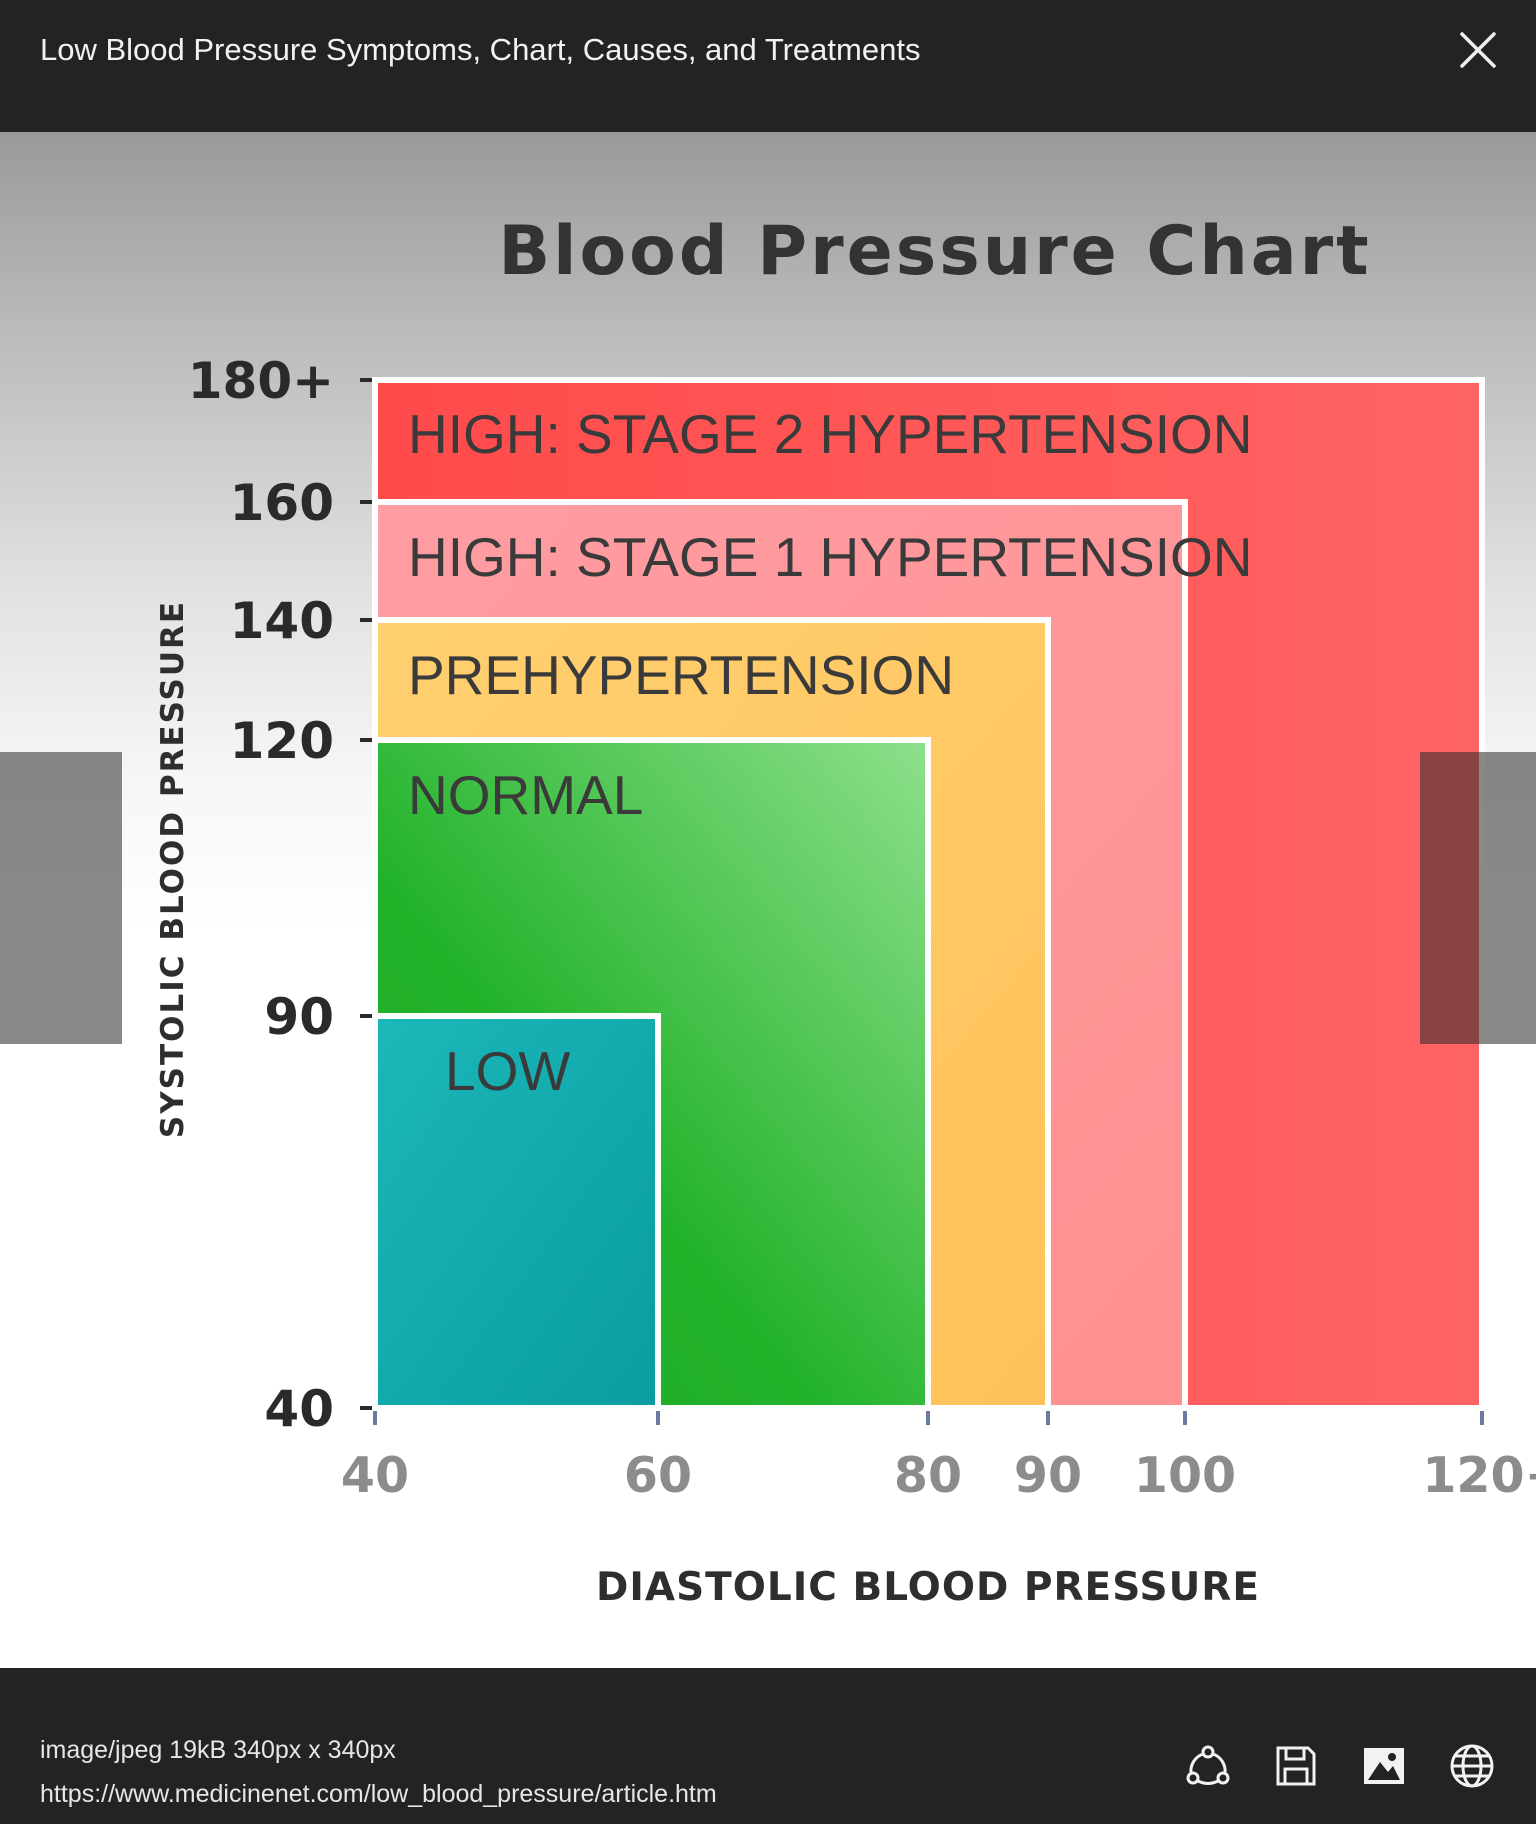 The image size is (1536, 1824). I want to click on share-icon, so click(1208, 1766).